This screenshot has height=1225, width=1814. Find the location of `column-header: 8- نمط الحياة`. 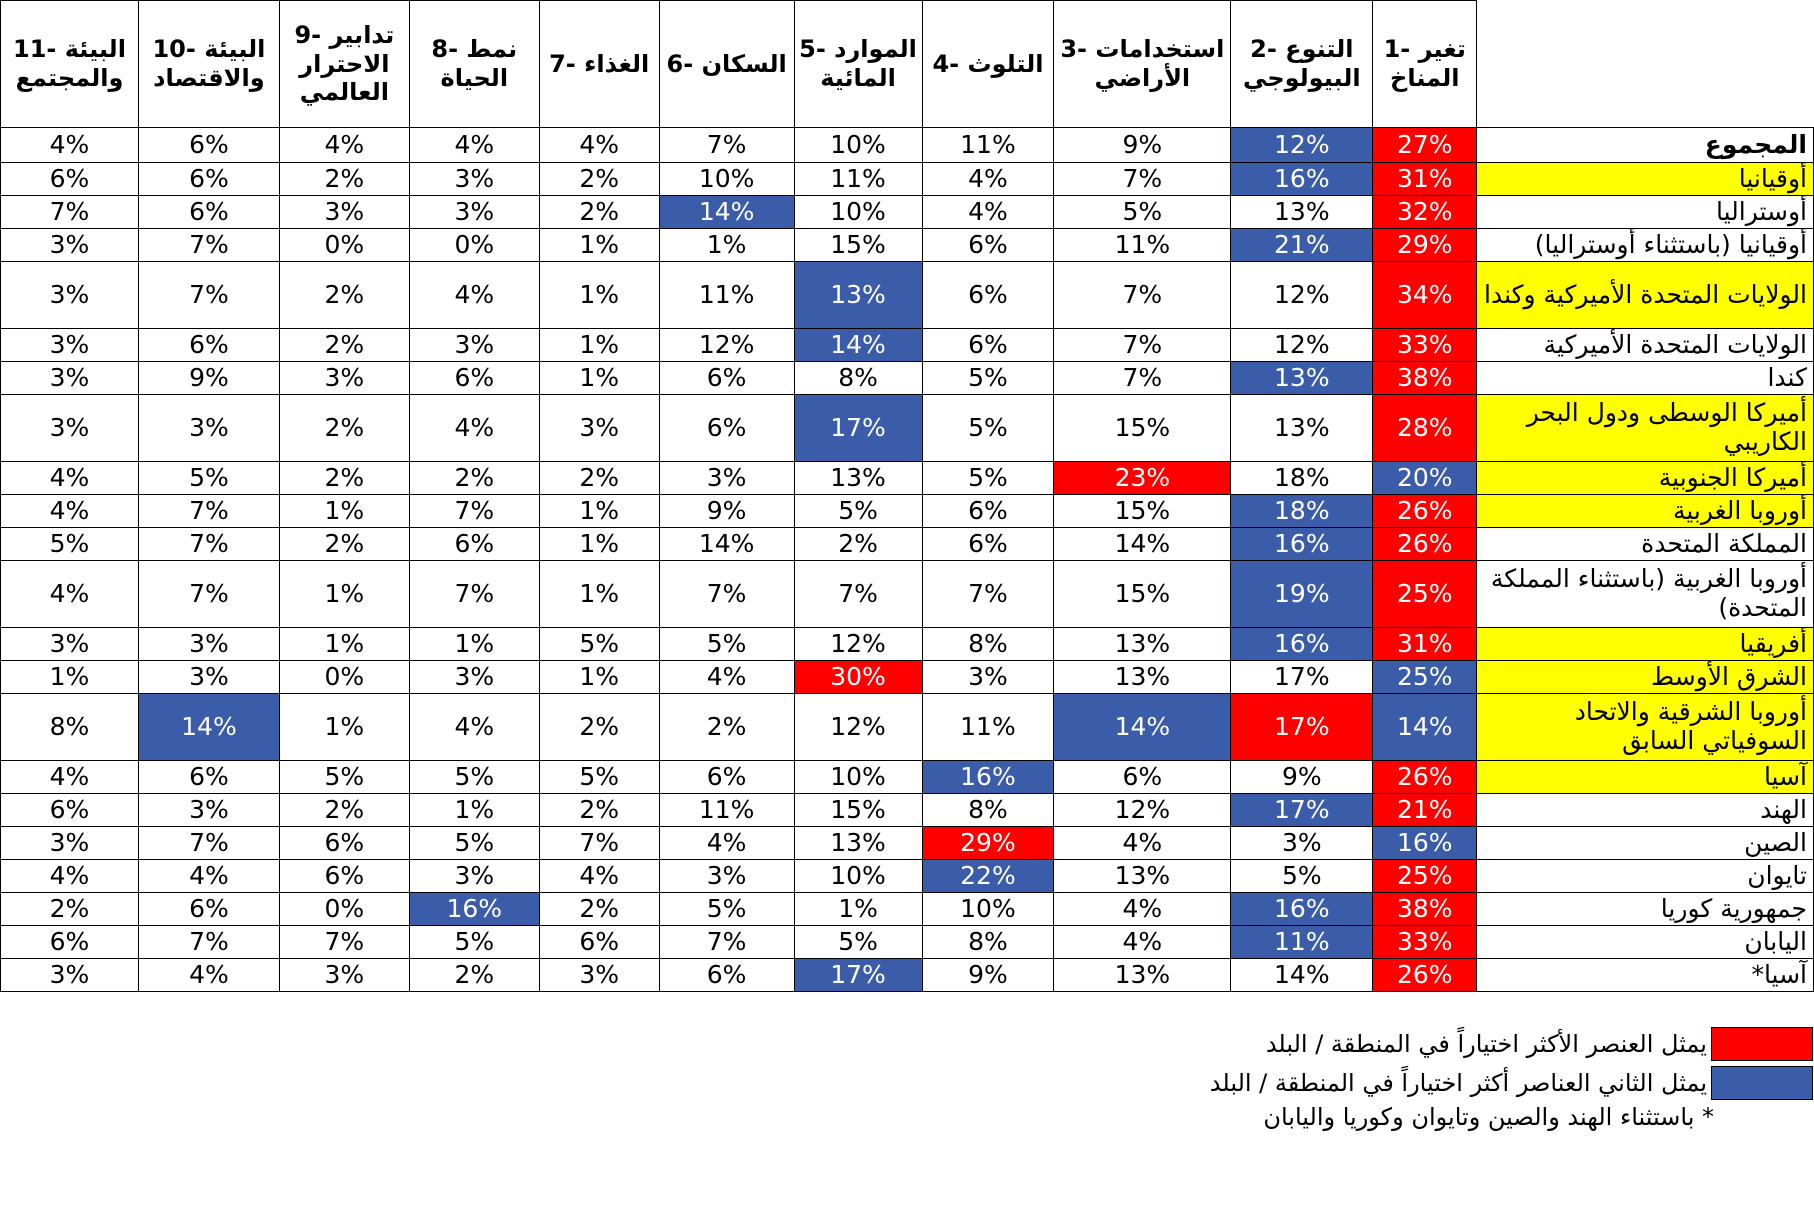

column-header: 8- نمط الحياة is located at coordinates (474, 64).